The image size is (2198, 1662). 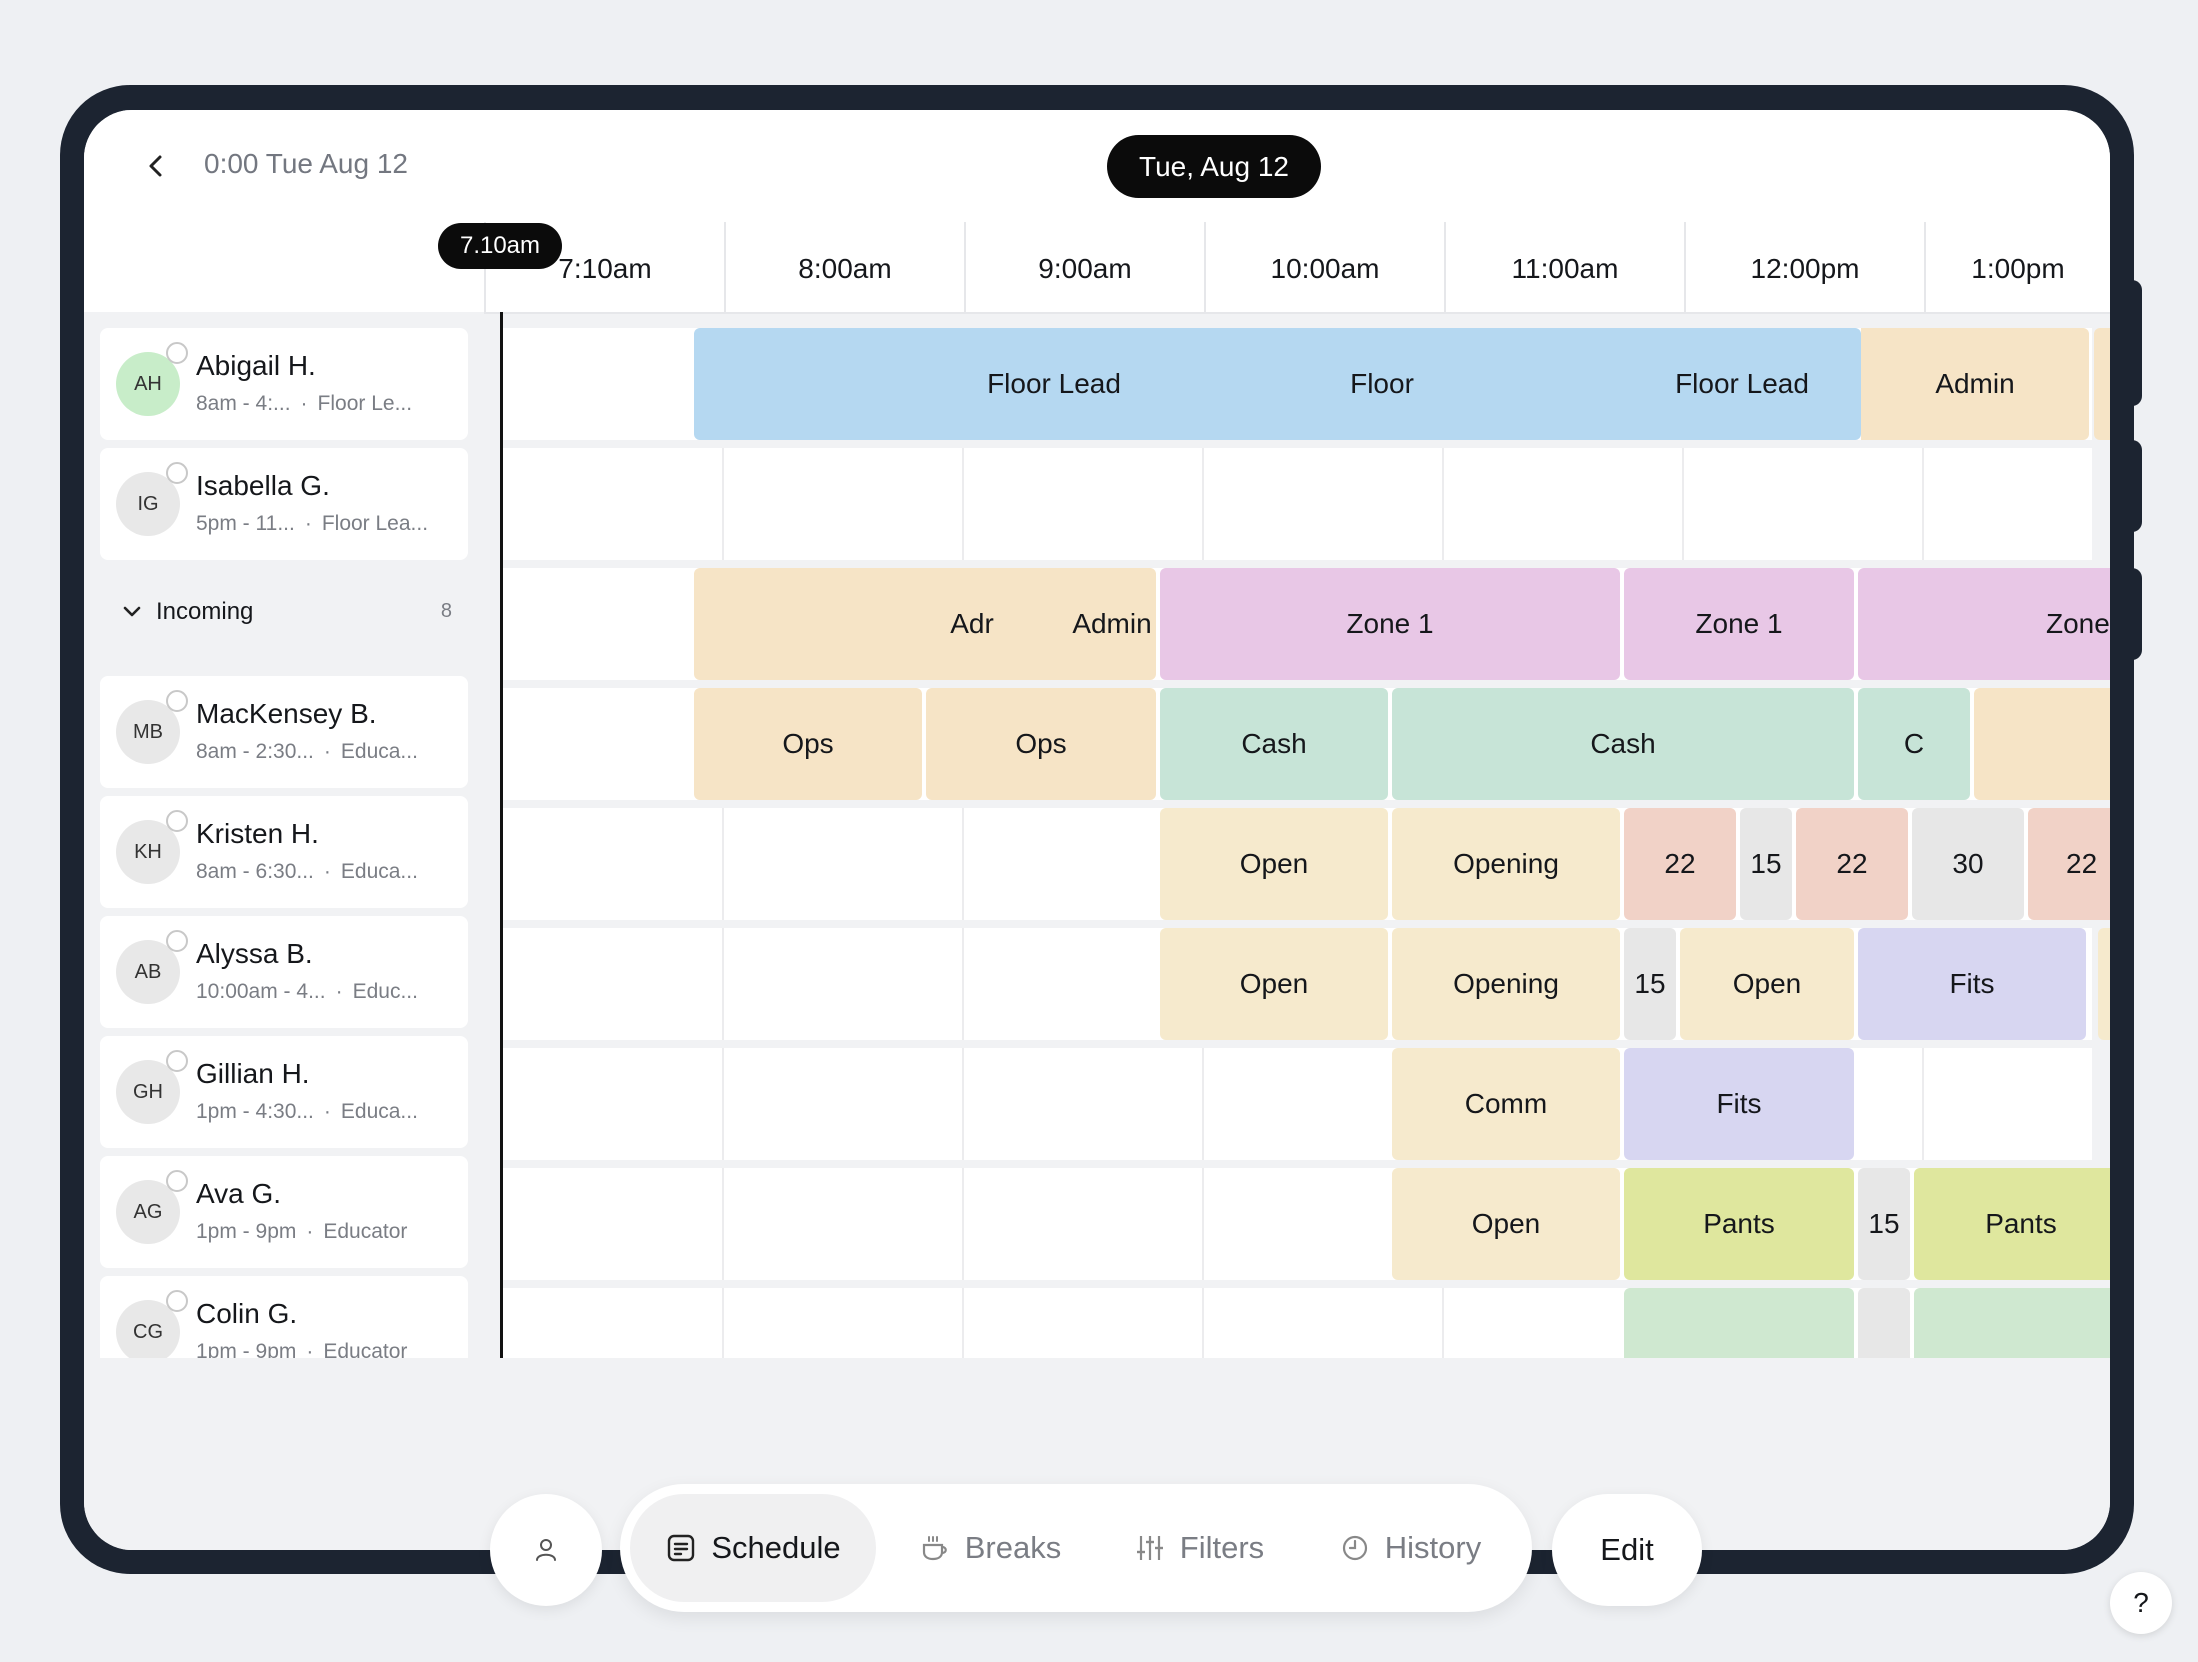 I want to click on tab-label: Breaks, so click(x=1013, y=1547).